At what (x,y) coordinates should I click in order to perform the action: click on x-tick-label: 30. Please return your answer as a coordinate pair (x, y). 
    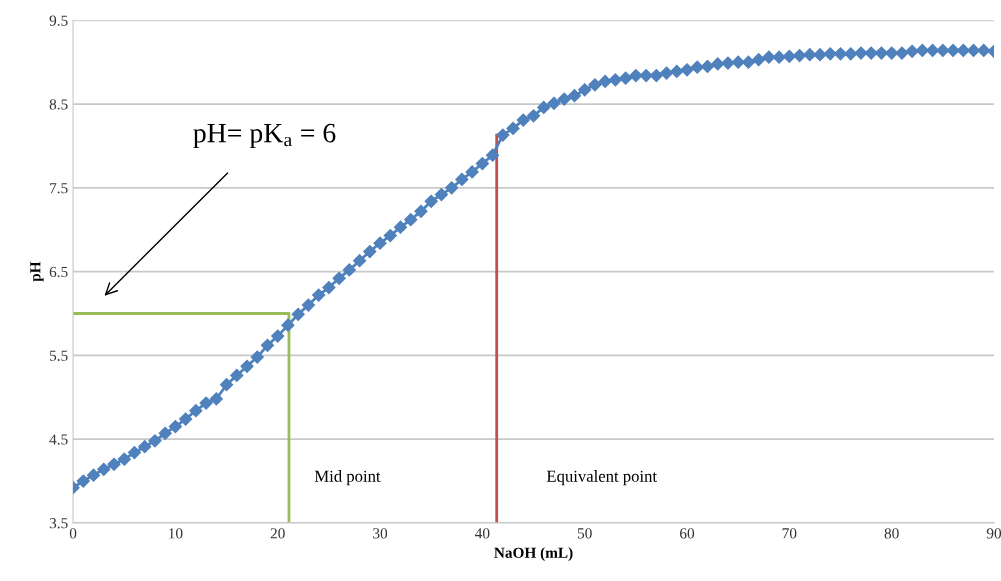
    Looking at the image, I should click on (380, 533).